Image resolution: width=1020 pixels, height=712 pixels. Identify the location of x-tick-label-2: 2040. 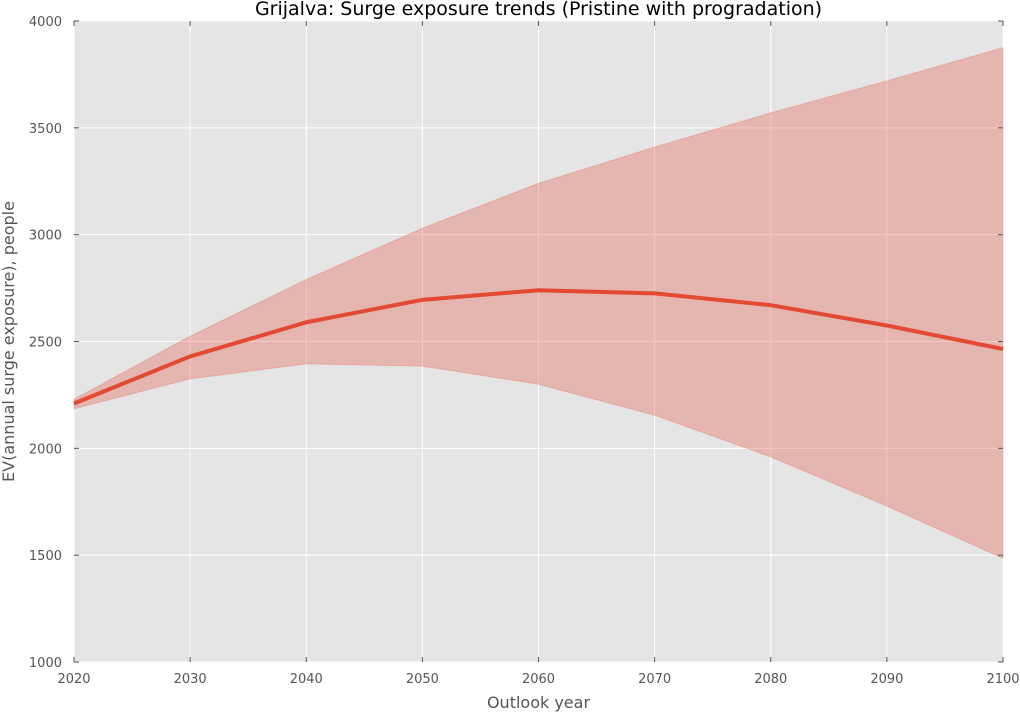
(306, 679).